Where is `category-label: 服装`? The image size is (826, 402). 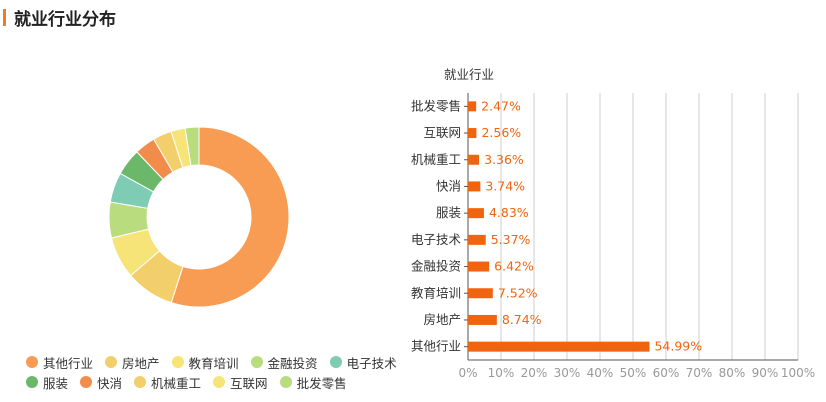
category-label: 服装 is located at coordinates (448, 212).